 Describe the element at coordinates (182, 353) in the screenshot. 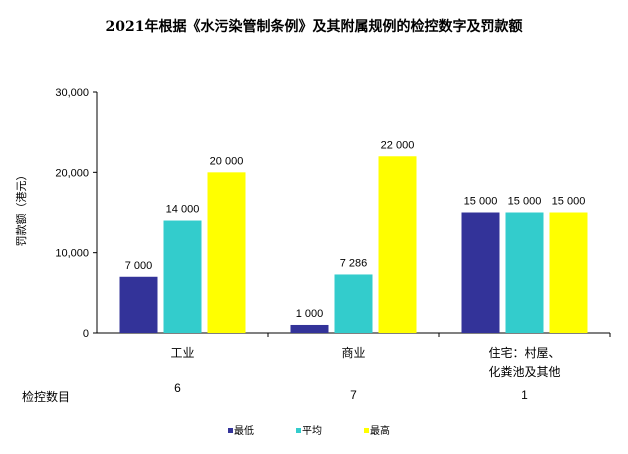

I see `x-tick-label: 工业` at that location.